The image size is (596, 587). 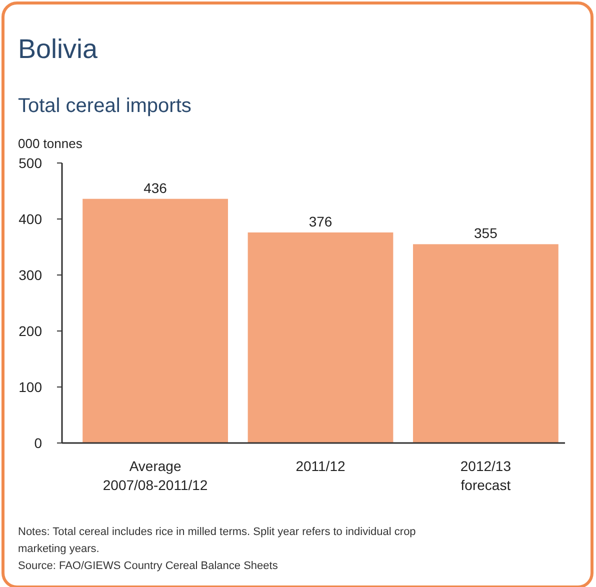 What do you see at coordinates (486, 475) in the screenshot?
I see `x-tick-label: 2012/13 forecast` at bounding box center [486, 475].